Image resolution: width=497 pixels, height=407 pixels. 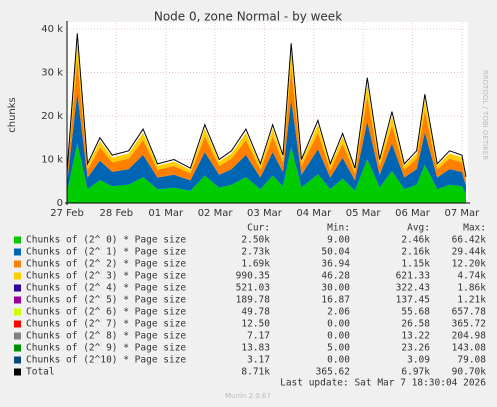 What do you see at coordinates (255, 372) in the screenshot?
I see `legend-value: 8.71k` at bounding box center [255, 372].